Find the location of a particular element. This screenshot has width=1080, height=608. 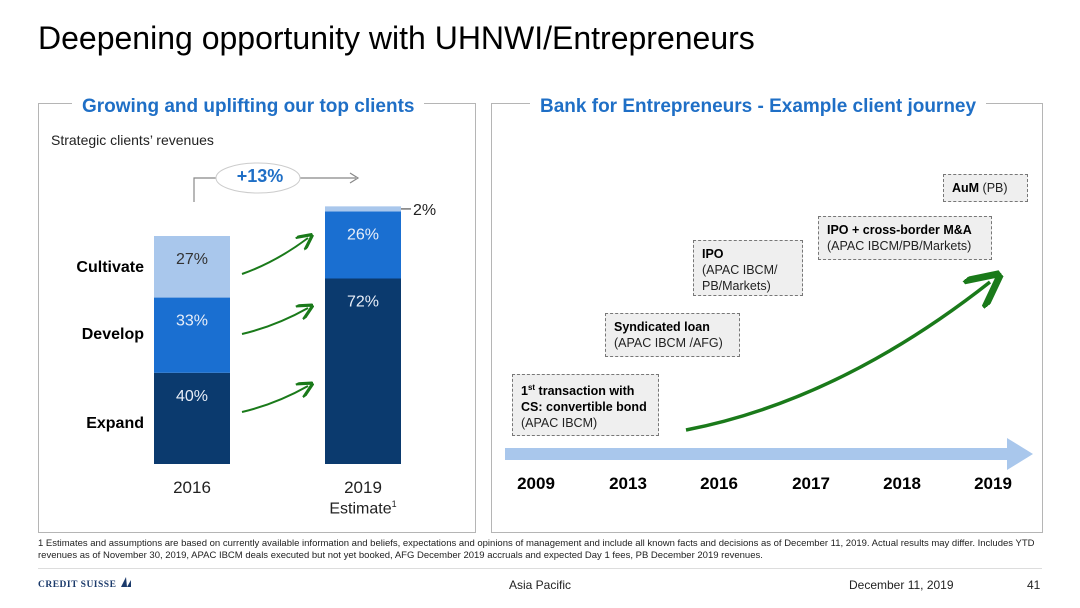

x-tick-2019-note: Estimate1 is located at coordinates (363, 508).